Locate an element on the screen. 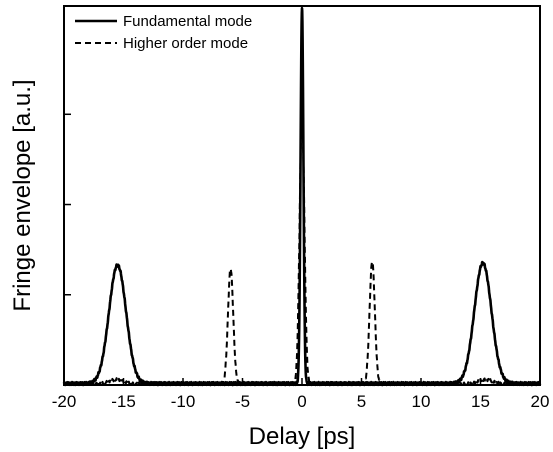  x-axis-label: Delay [ps] is located at coordinates (302, 436).